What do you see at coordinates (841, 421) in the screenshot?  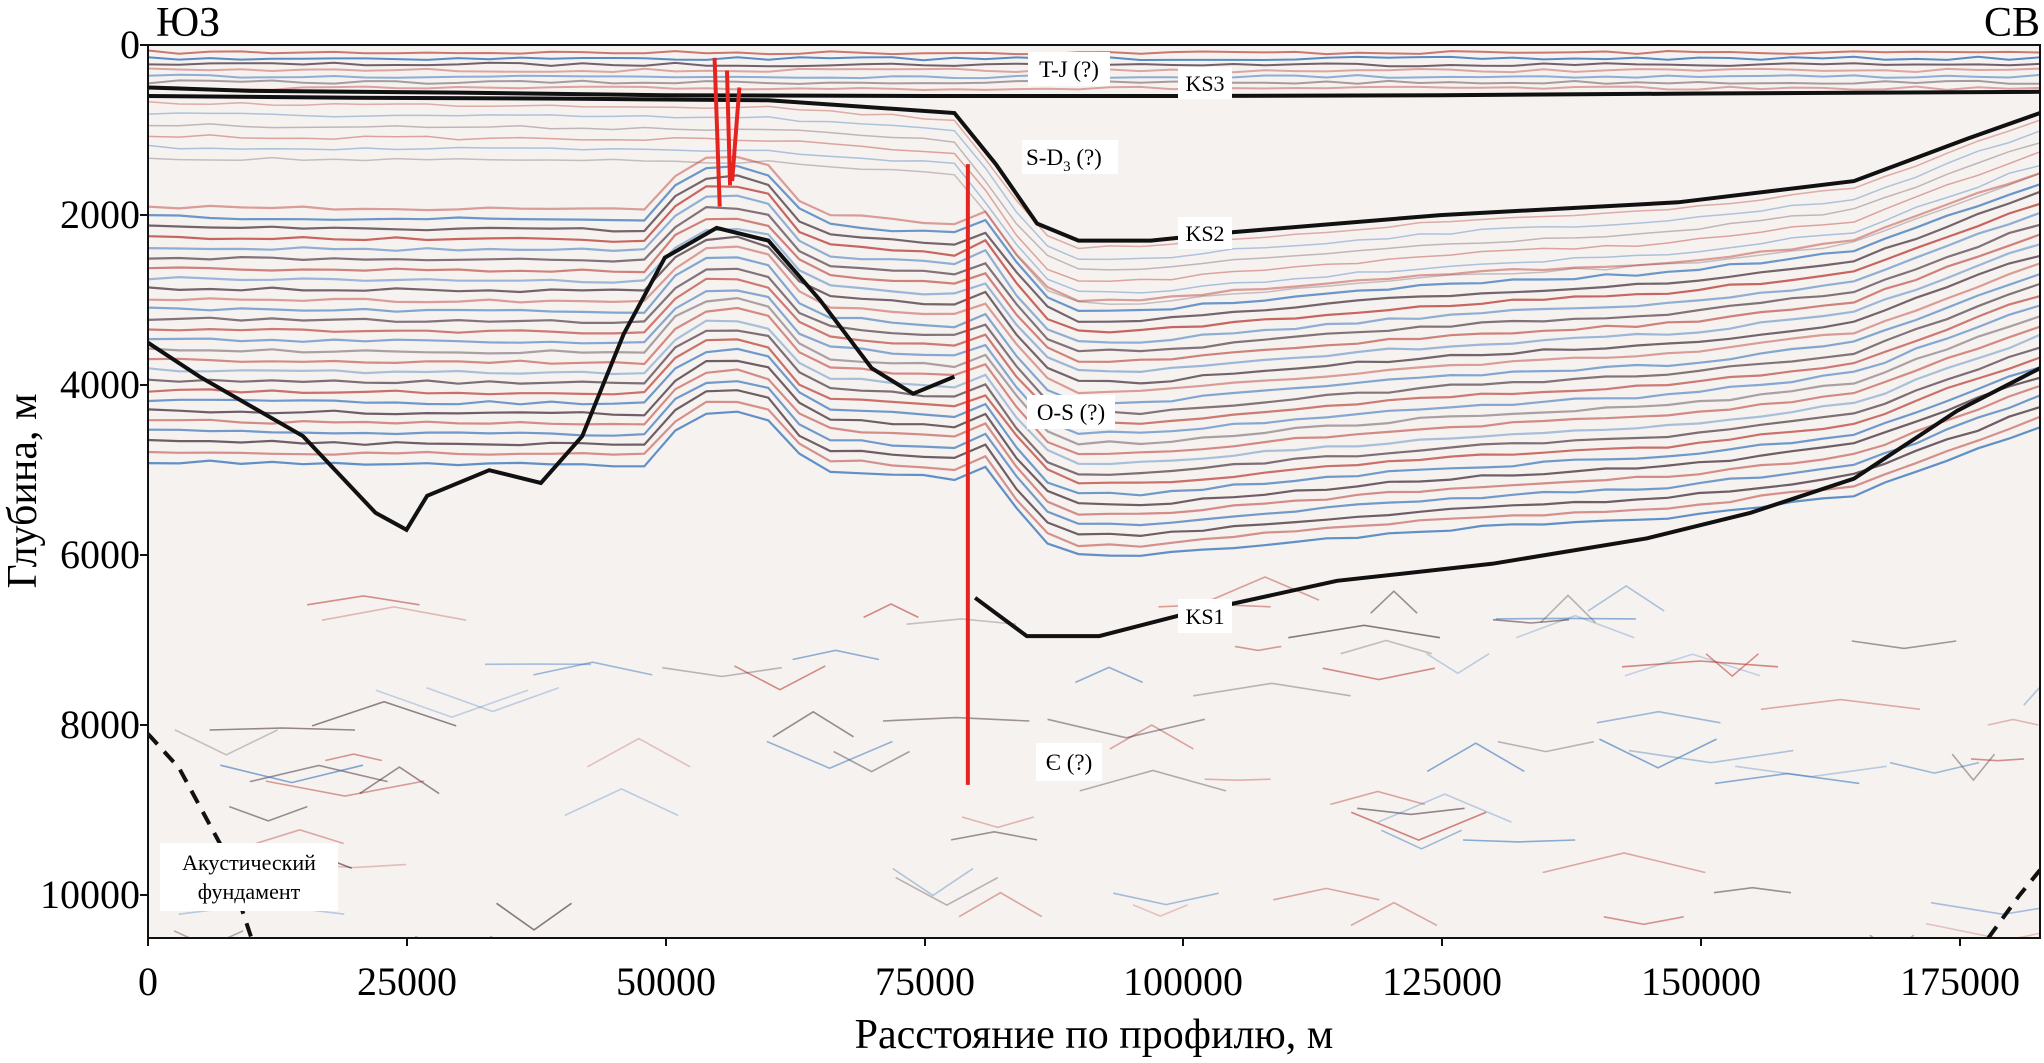 I see `fault-lines` at bounding box center [841, 421].